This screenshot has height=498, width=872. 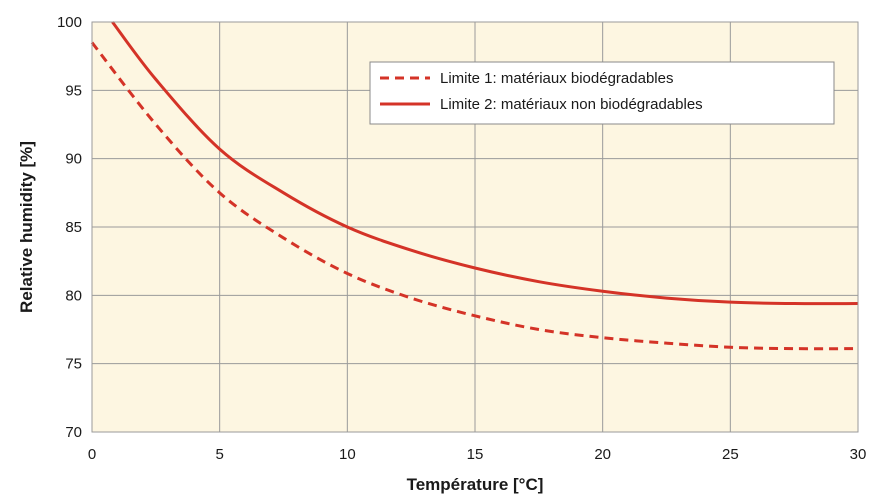 I want to click on x-tick-label: 15, so click(x=475, y=454).